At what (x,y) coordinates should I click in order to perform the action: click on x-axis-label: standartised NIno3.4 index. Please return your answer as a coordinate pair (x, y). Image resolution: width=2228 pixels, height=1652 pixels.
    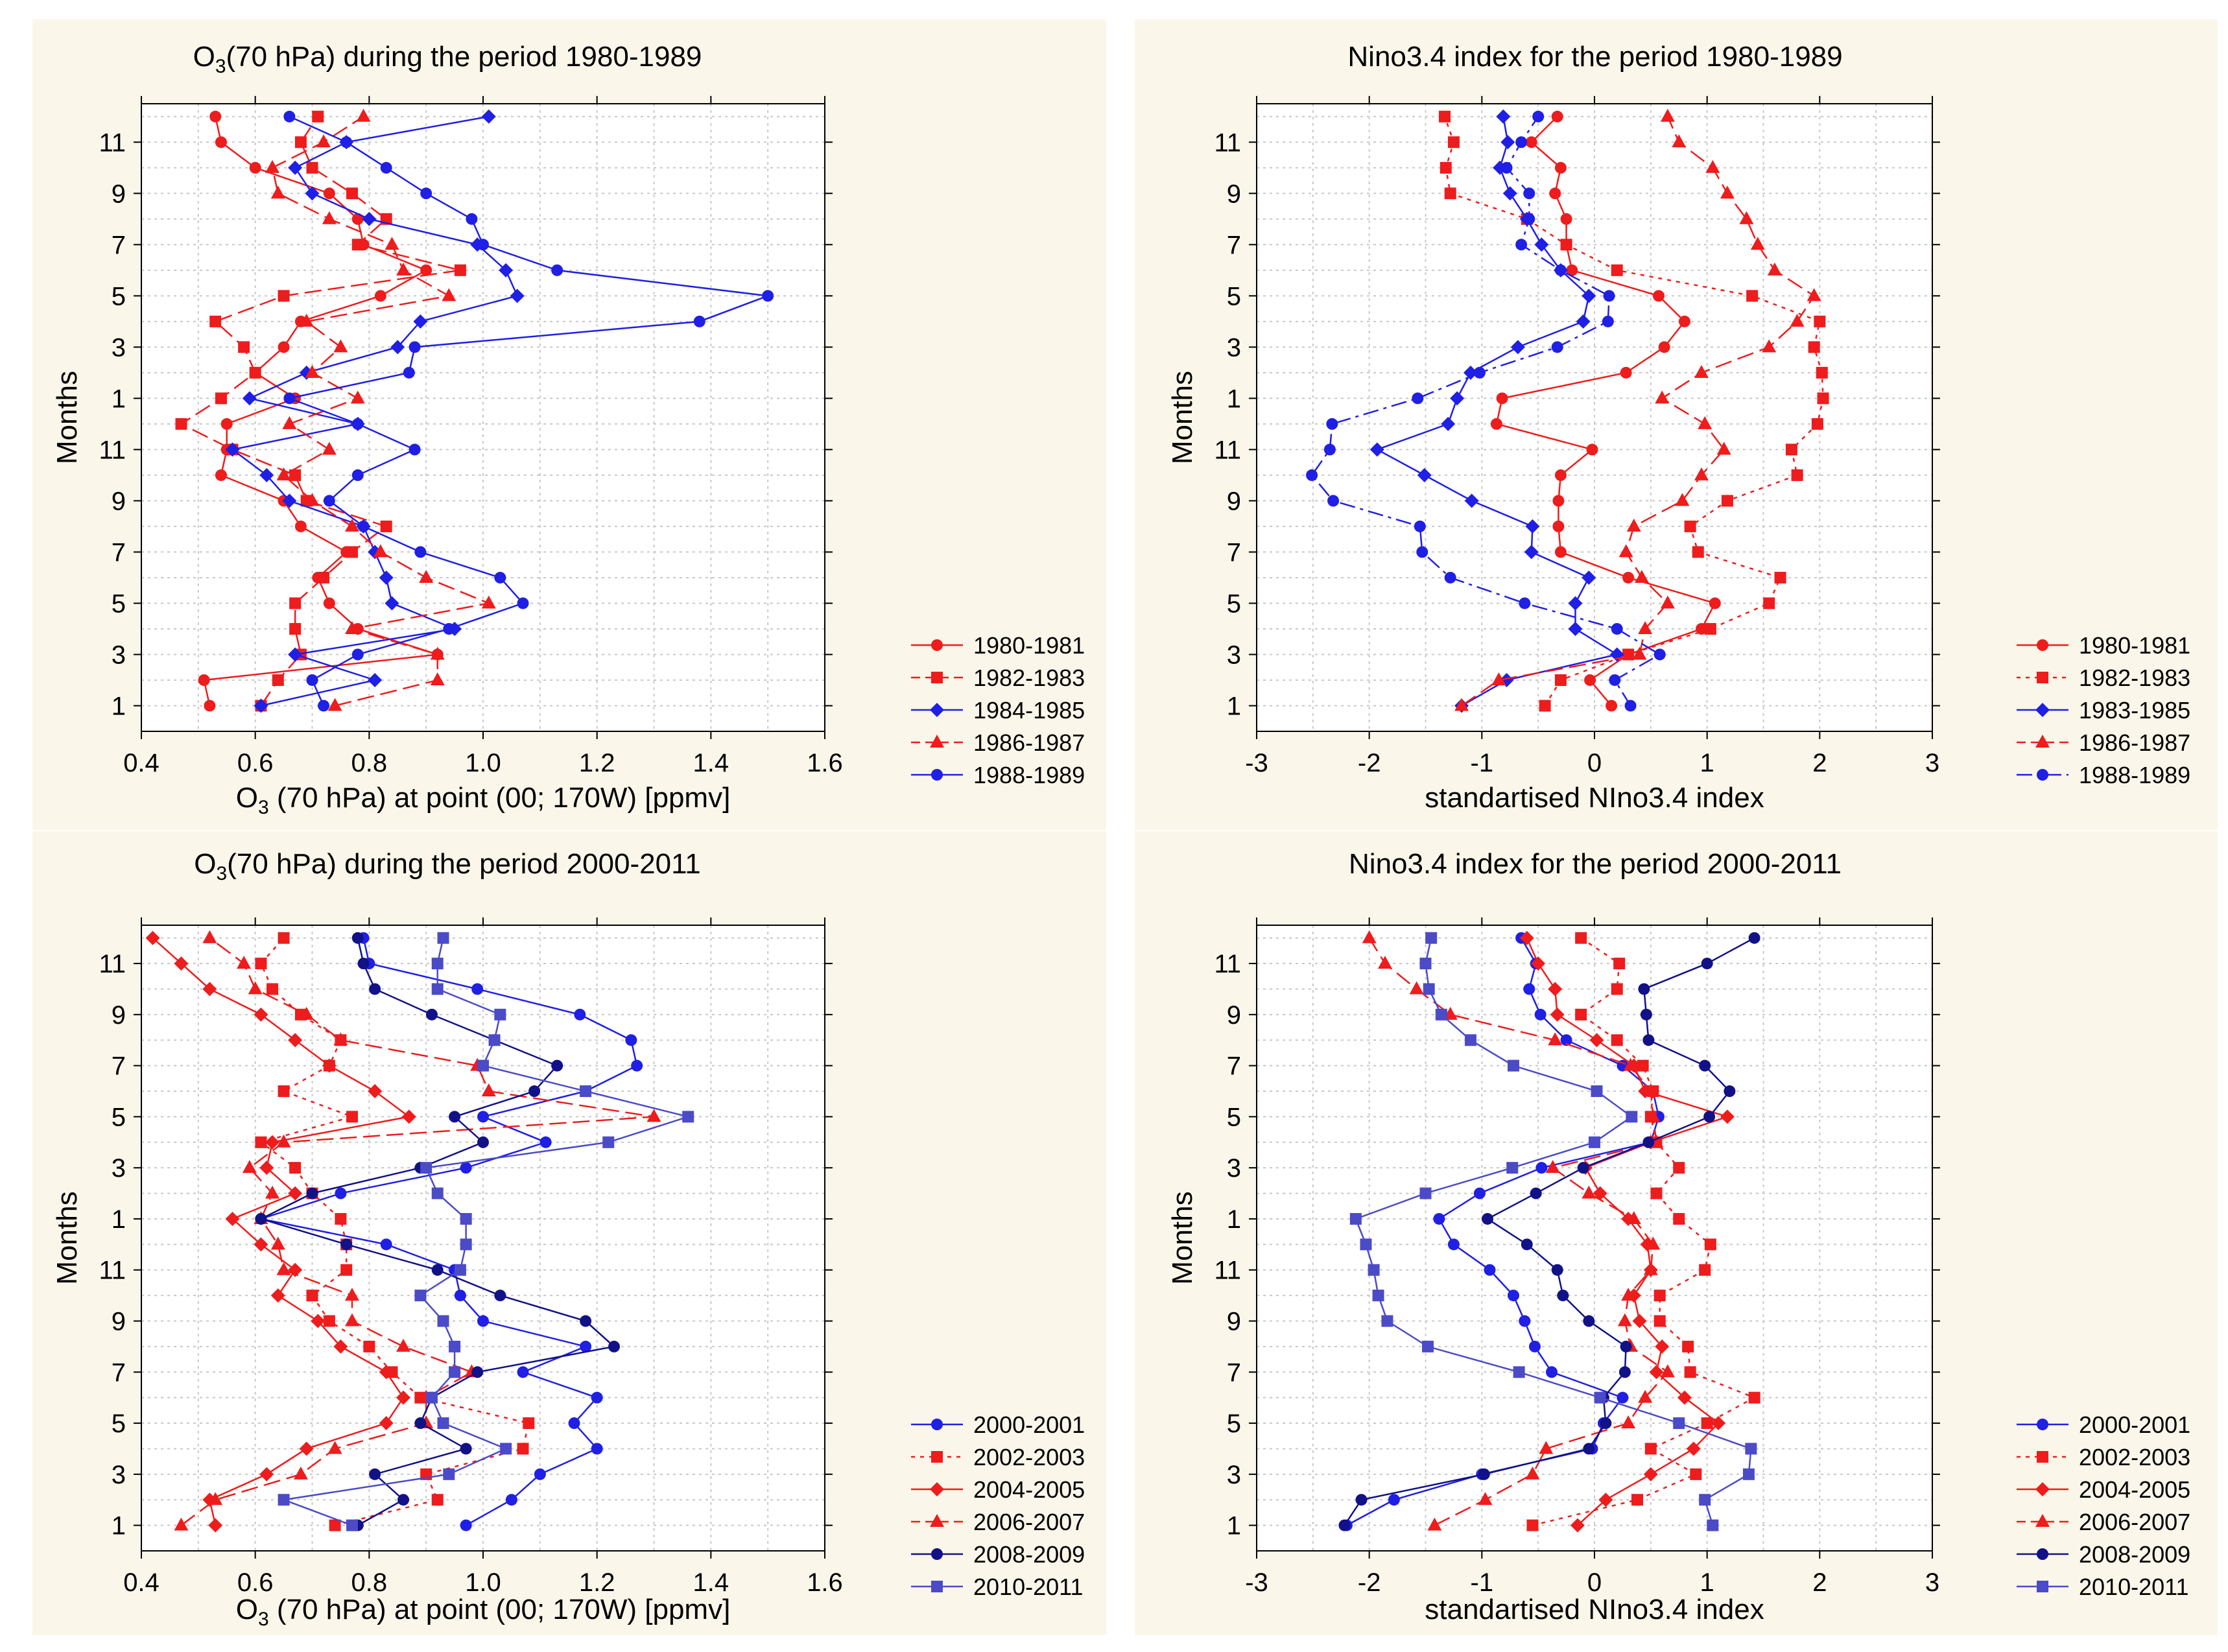
    Looking at the image, I should click on (1594, 1610).